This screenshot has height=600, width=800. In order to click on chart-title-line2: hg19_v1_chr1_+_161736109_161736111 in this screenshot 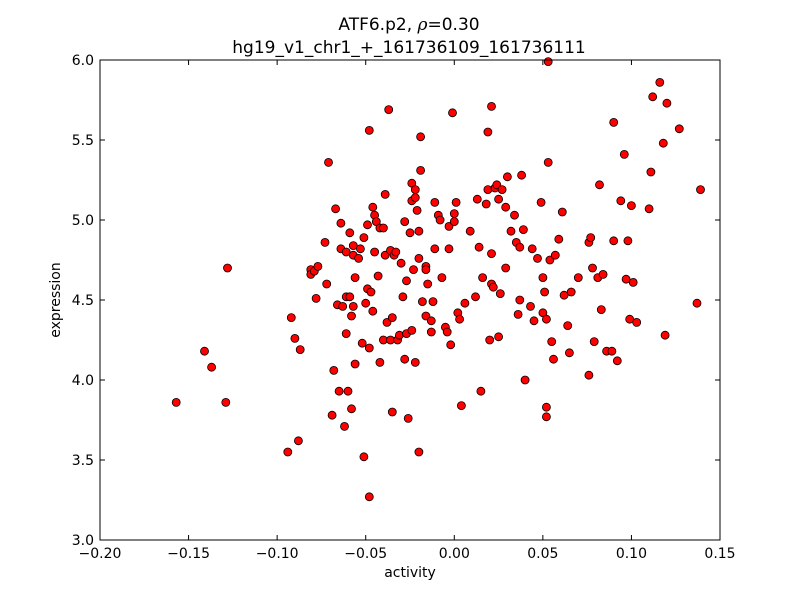, I will do `click(408, 48)`.